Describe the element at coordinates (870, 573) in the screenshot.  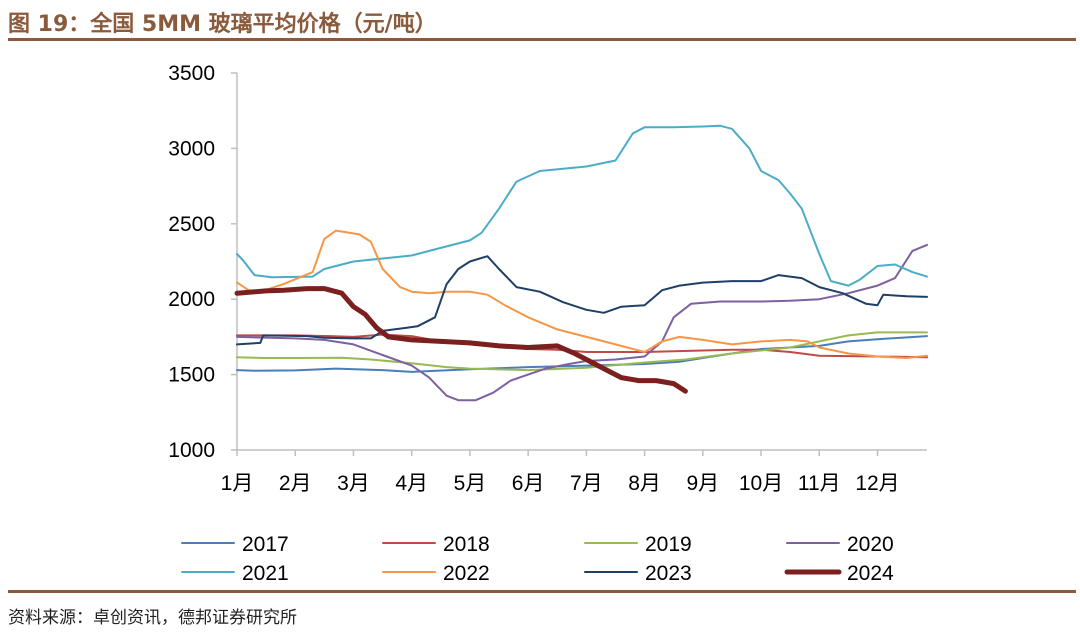
I see `legend-label-2024: 2024` at that location.